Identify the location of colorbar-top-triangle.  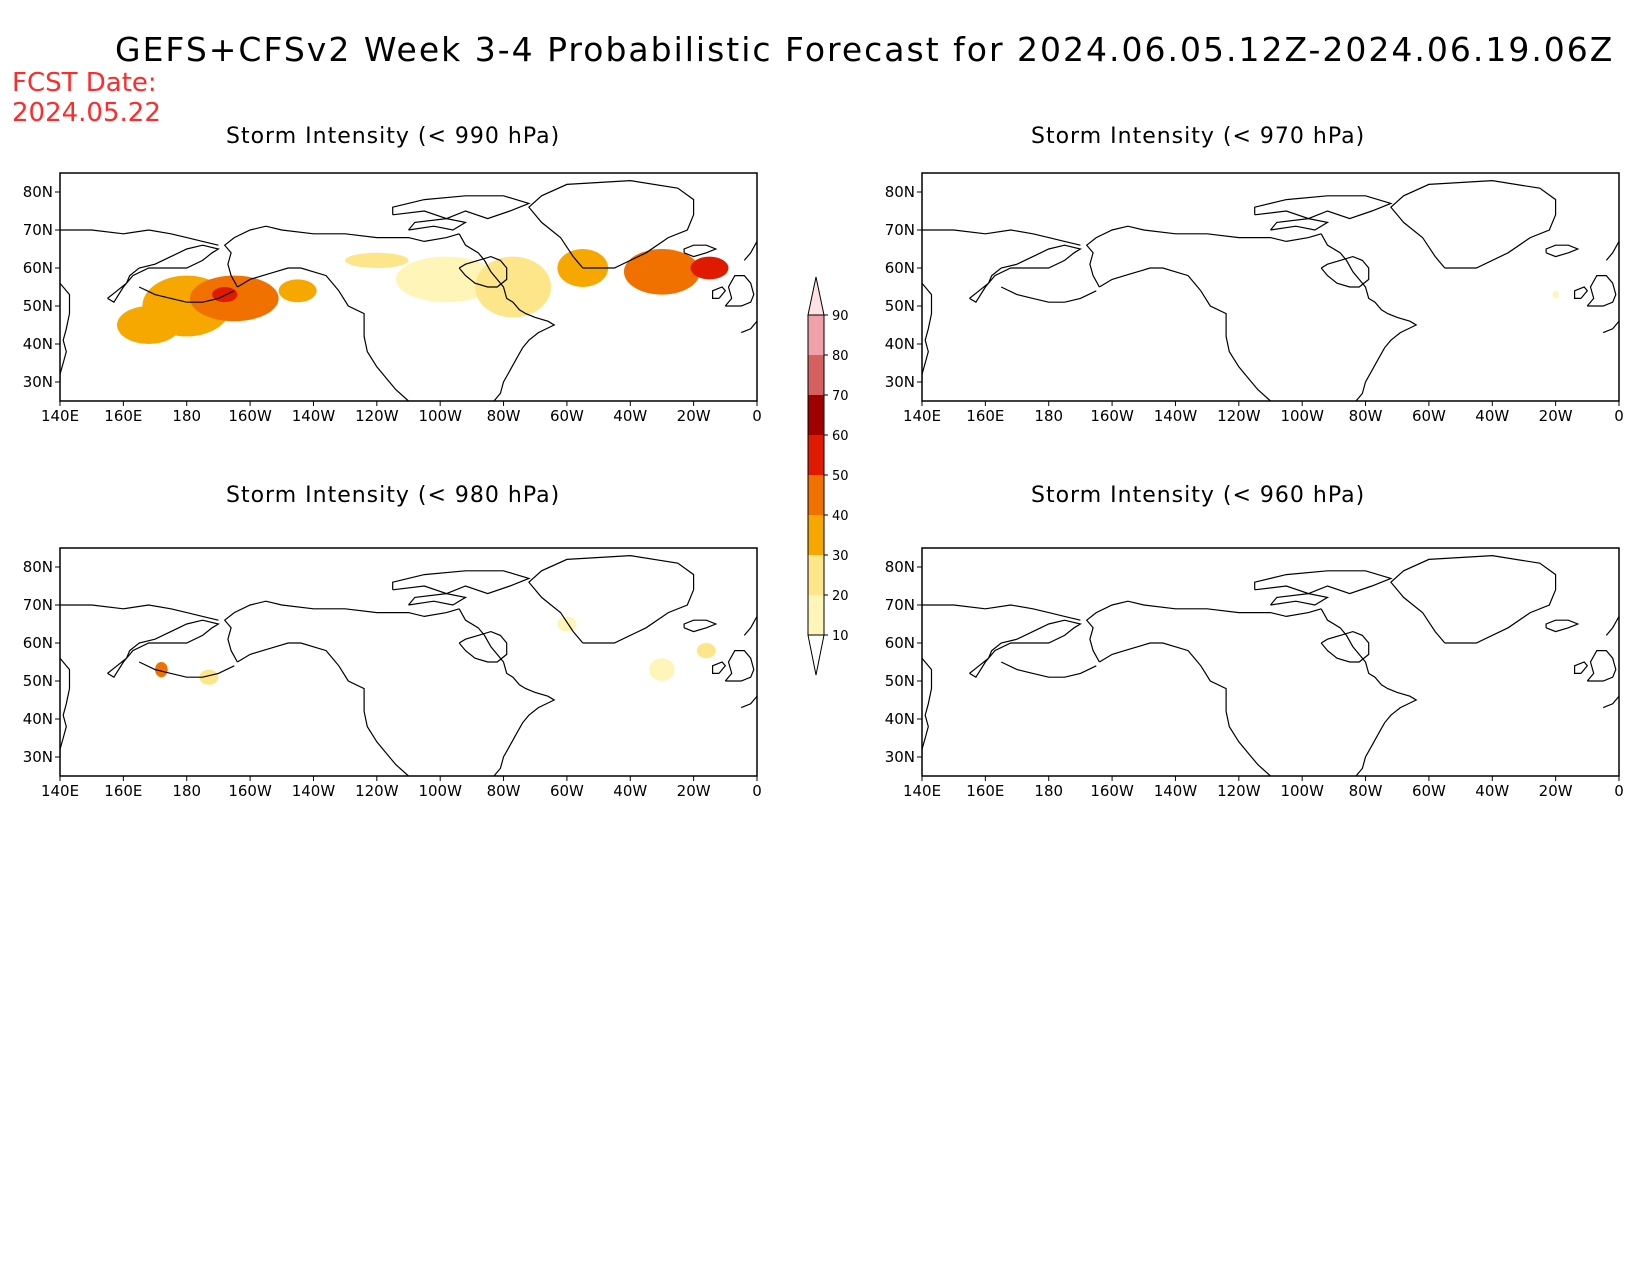
(816, 296).